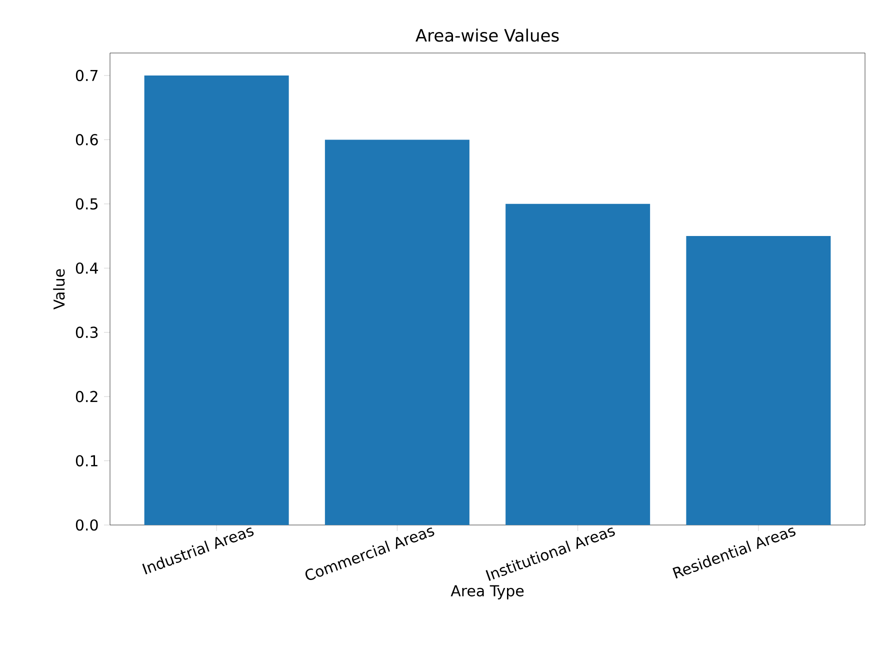 The width and height of the screenshot is (871, 654). Describe the element at coordinates (59, 289) in the screenshot. I see `y-axis-title: Value` at that location.